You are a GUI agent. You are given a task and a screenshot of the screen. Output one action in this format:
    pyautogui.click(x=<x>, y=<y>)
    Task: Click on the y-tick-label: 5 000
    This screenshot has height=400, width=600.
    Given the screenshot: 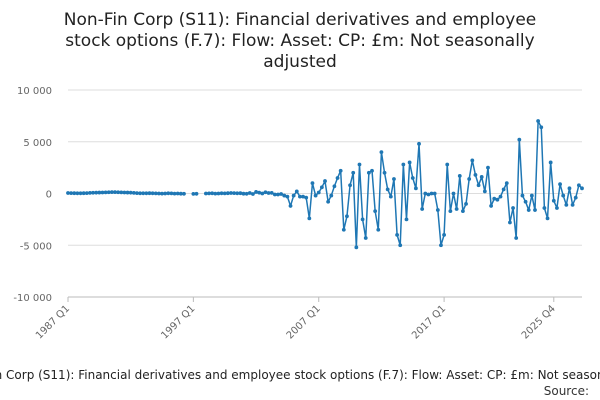 What is the action you would take?
    pyautogui.click(x=37, y=143)
    